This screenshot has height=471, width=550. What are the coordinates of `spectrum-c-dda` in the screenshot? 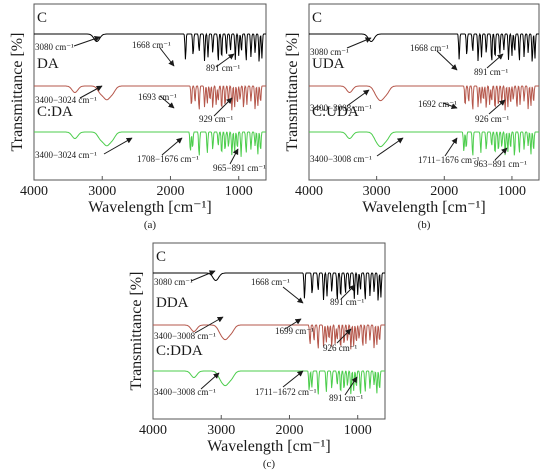 It's located at (269, 382).